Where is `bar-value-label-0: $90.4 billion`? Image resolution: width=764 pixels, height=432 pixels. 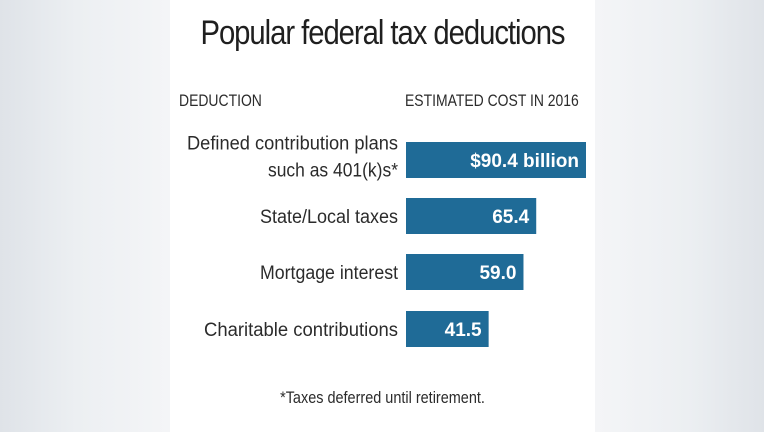 bar-value-label-0: $90.4 billion is located at coordinates (524, 161).